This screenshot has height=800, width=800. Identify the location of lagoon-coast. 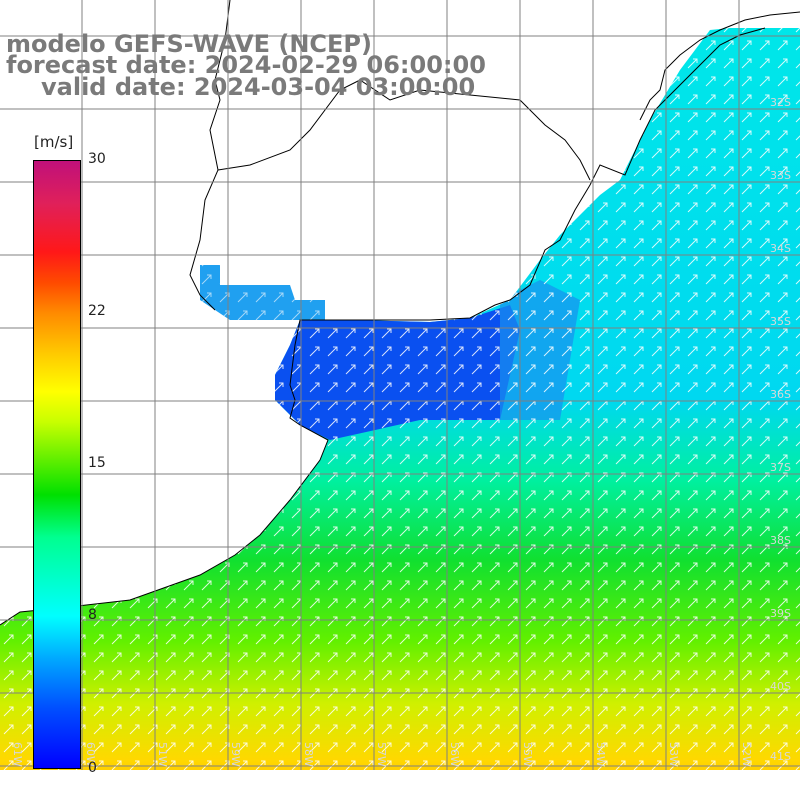
(719, 66).